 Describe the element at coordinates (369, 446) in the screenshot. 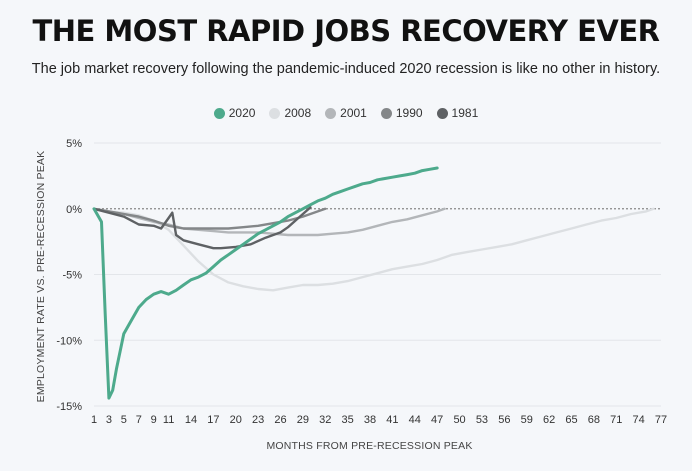

I see `x-axis-label: MONTHS FROM PRE-RECESSION PEAK` at that location.